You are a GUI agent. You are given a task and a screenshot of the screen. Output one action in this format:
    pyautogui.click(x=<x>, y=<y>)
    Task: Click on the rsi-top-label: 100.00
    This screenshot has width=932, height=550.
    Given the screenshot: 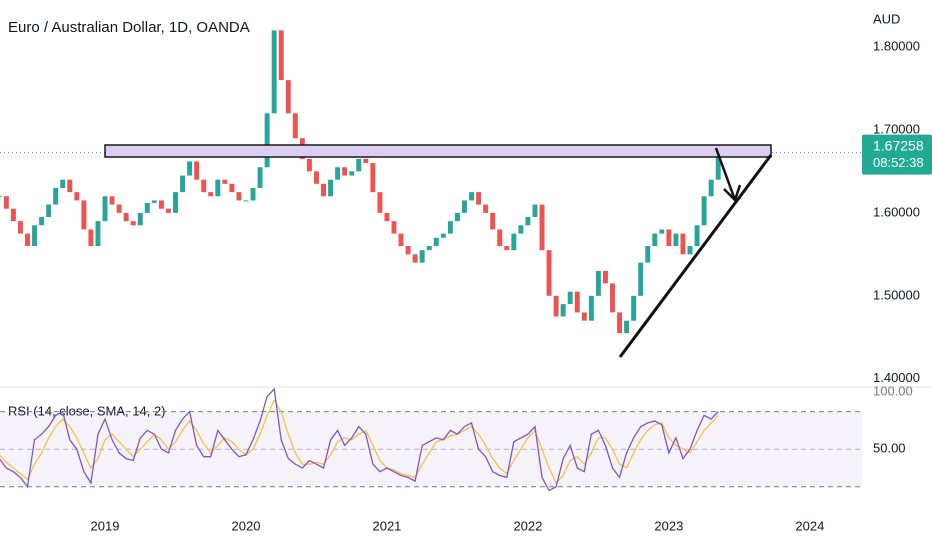 What is the action you would take?
    pyautogui.click(x=893, y=390)
    